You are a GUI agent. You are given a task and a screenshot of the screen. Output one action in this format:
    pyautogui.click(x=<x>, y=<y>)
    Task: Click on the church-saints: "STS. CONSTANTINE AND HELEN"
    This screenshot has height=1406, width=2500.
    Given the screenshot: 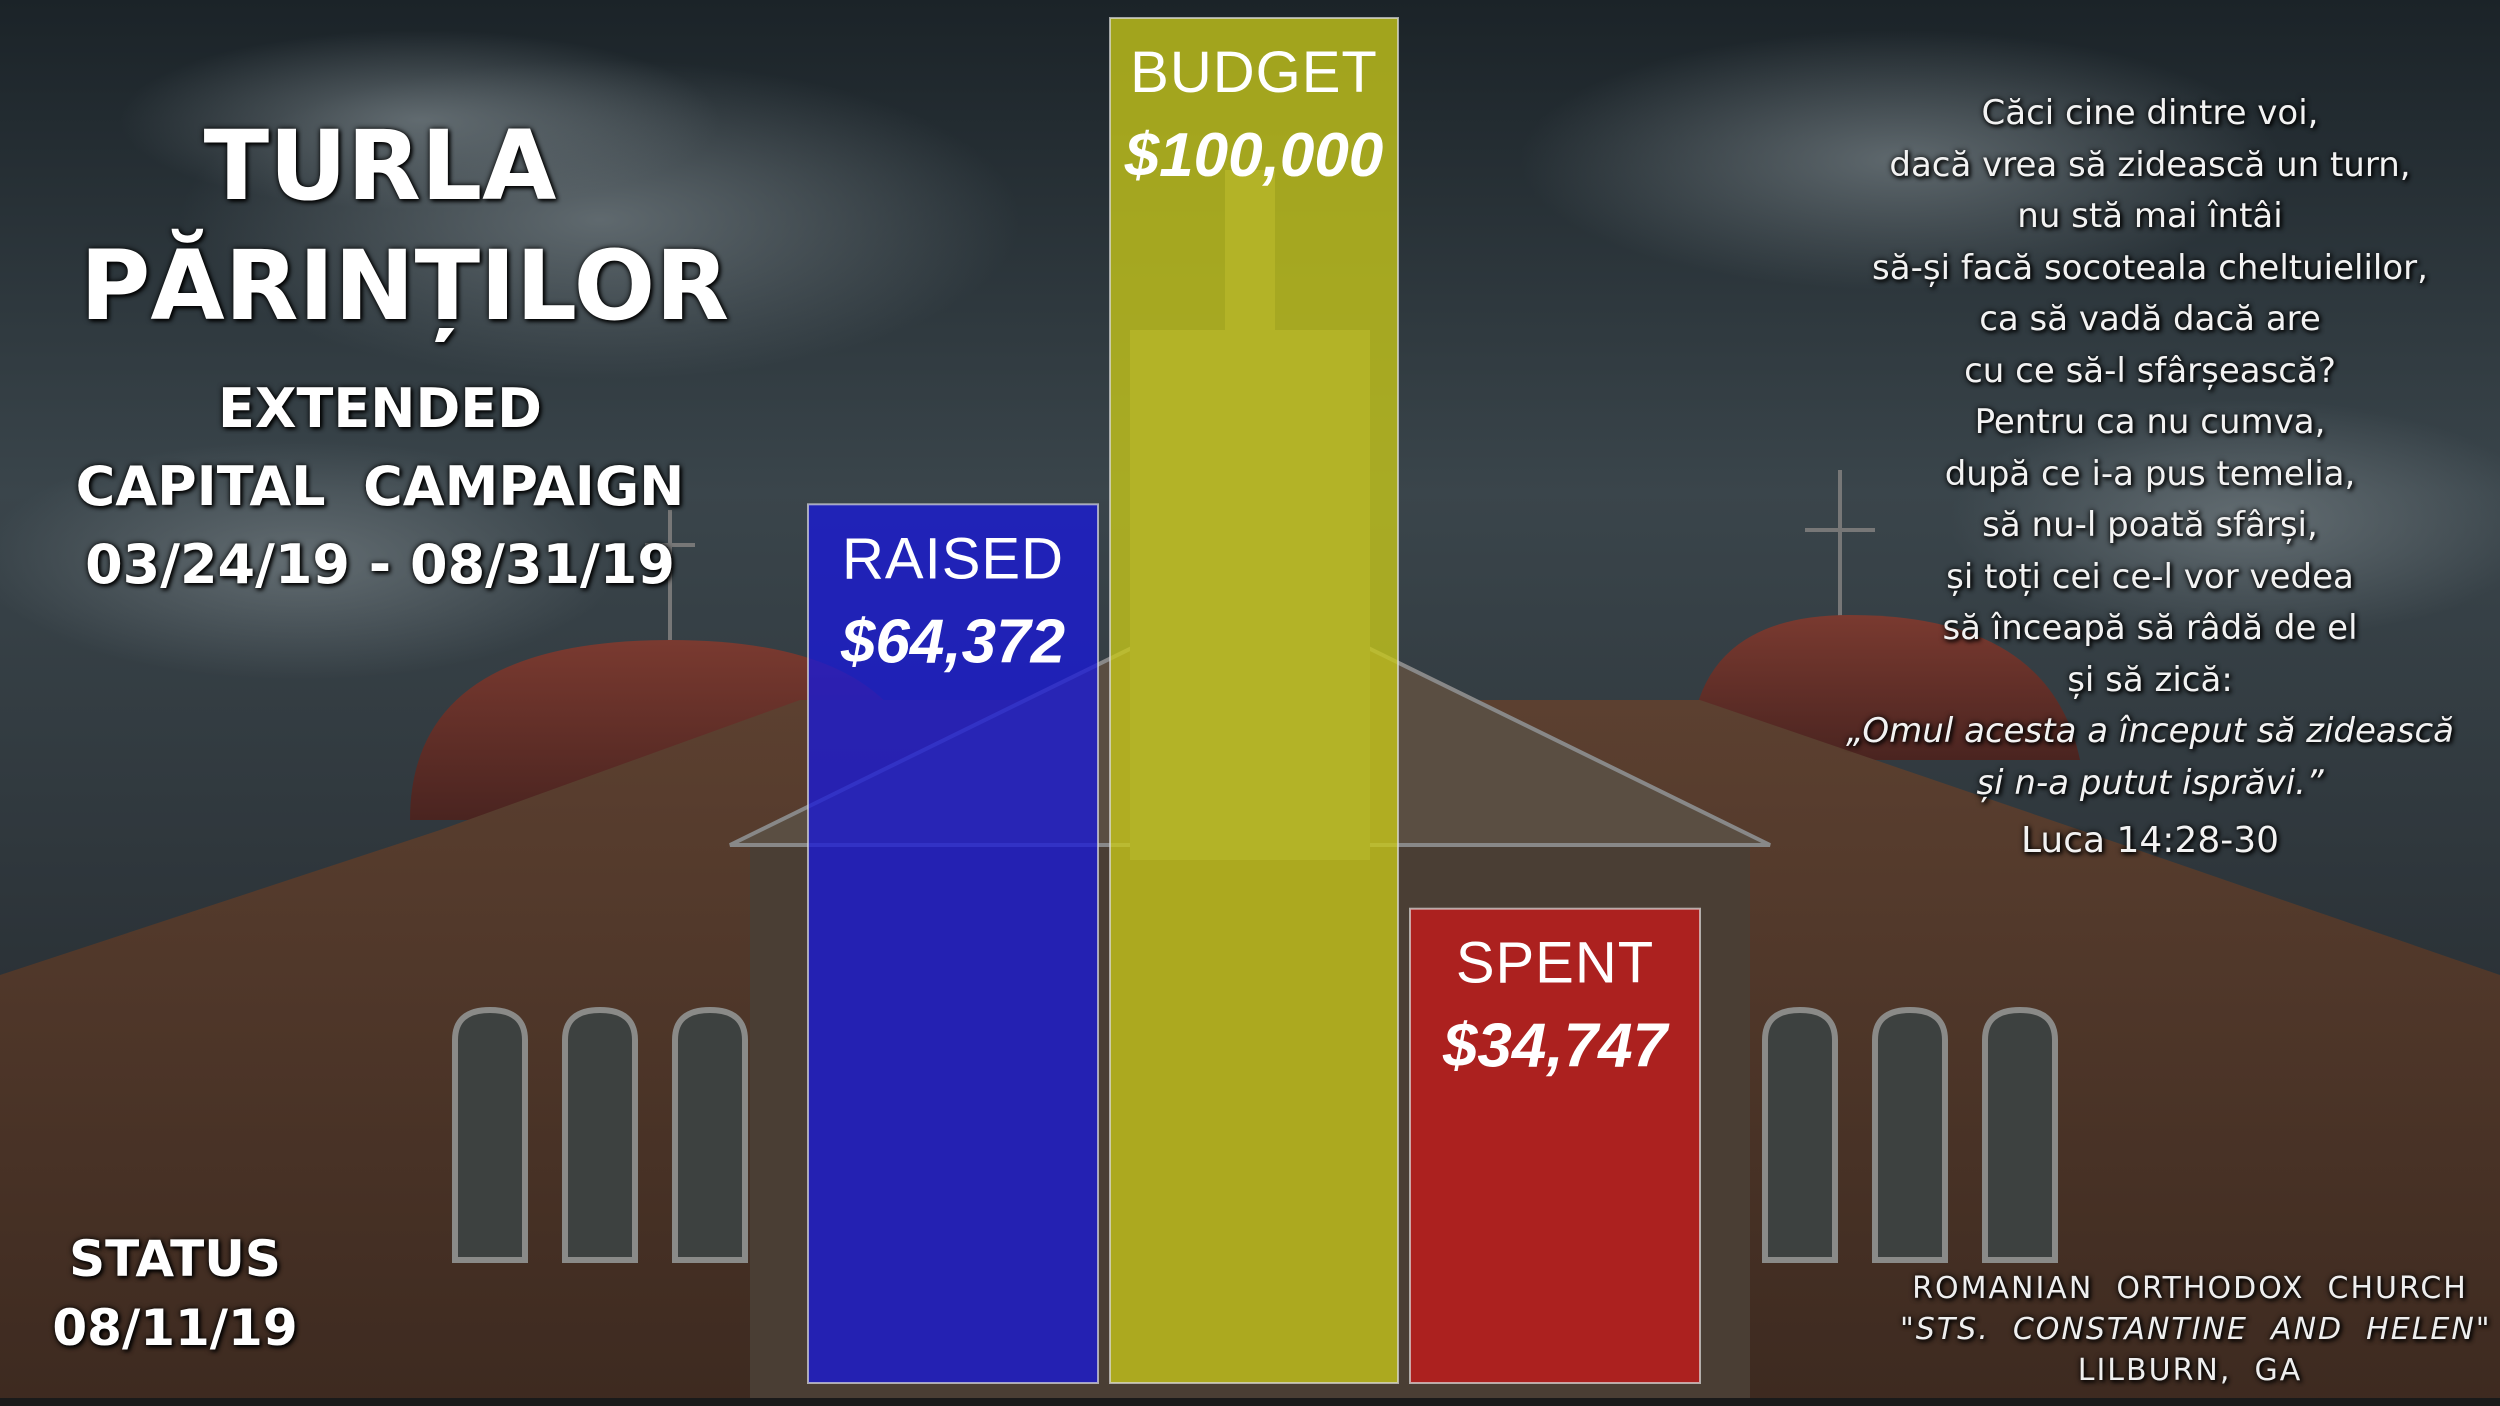 What is the action you would take?
    pyautogui.click(x=2196, y=1329)
    